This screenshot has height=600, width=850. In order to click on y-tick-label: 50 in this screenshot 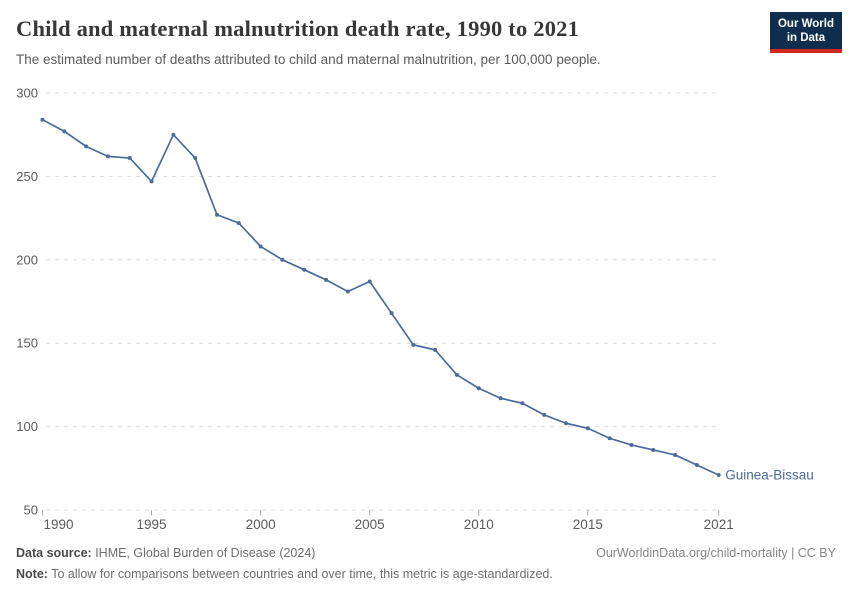, I will do `click(31, 510)`.